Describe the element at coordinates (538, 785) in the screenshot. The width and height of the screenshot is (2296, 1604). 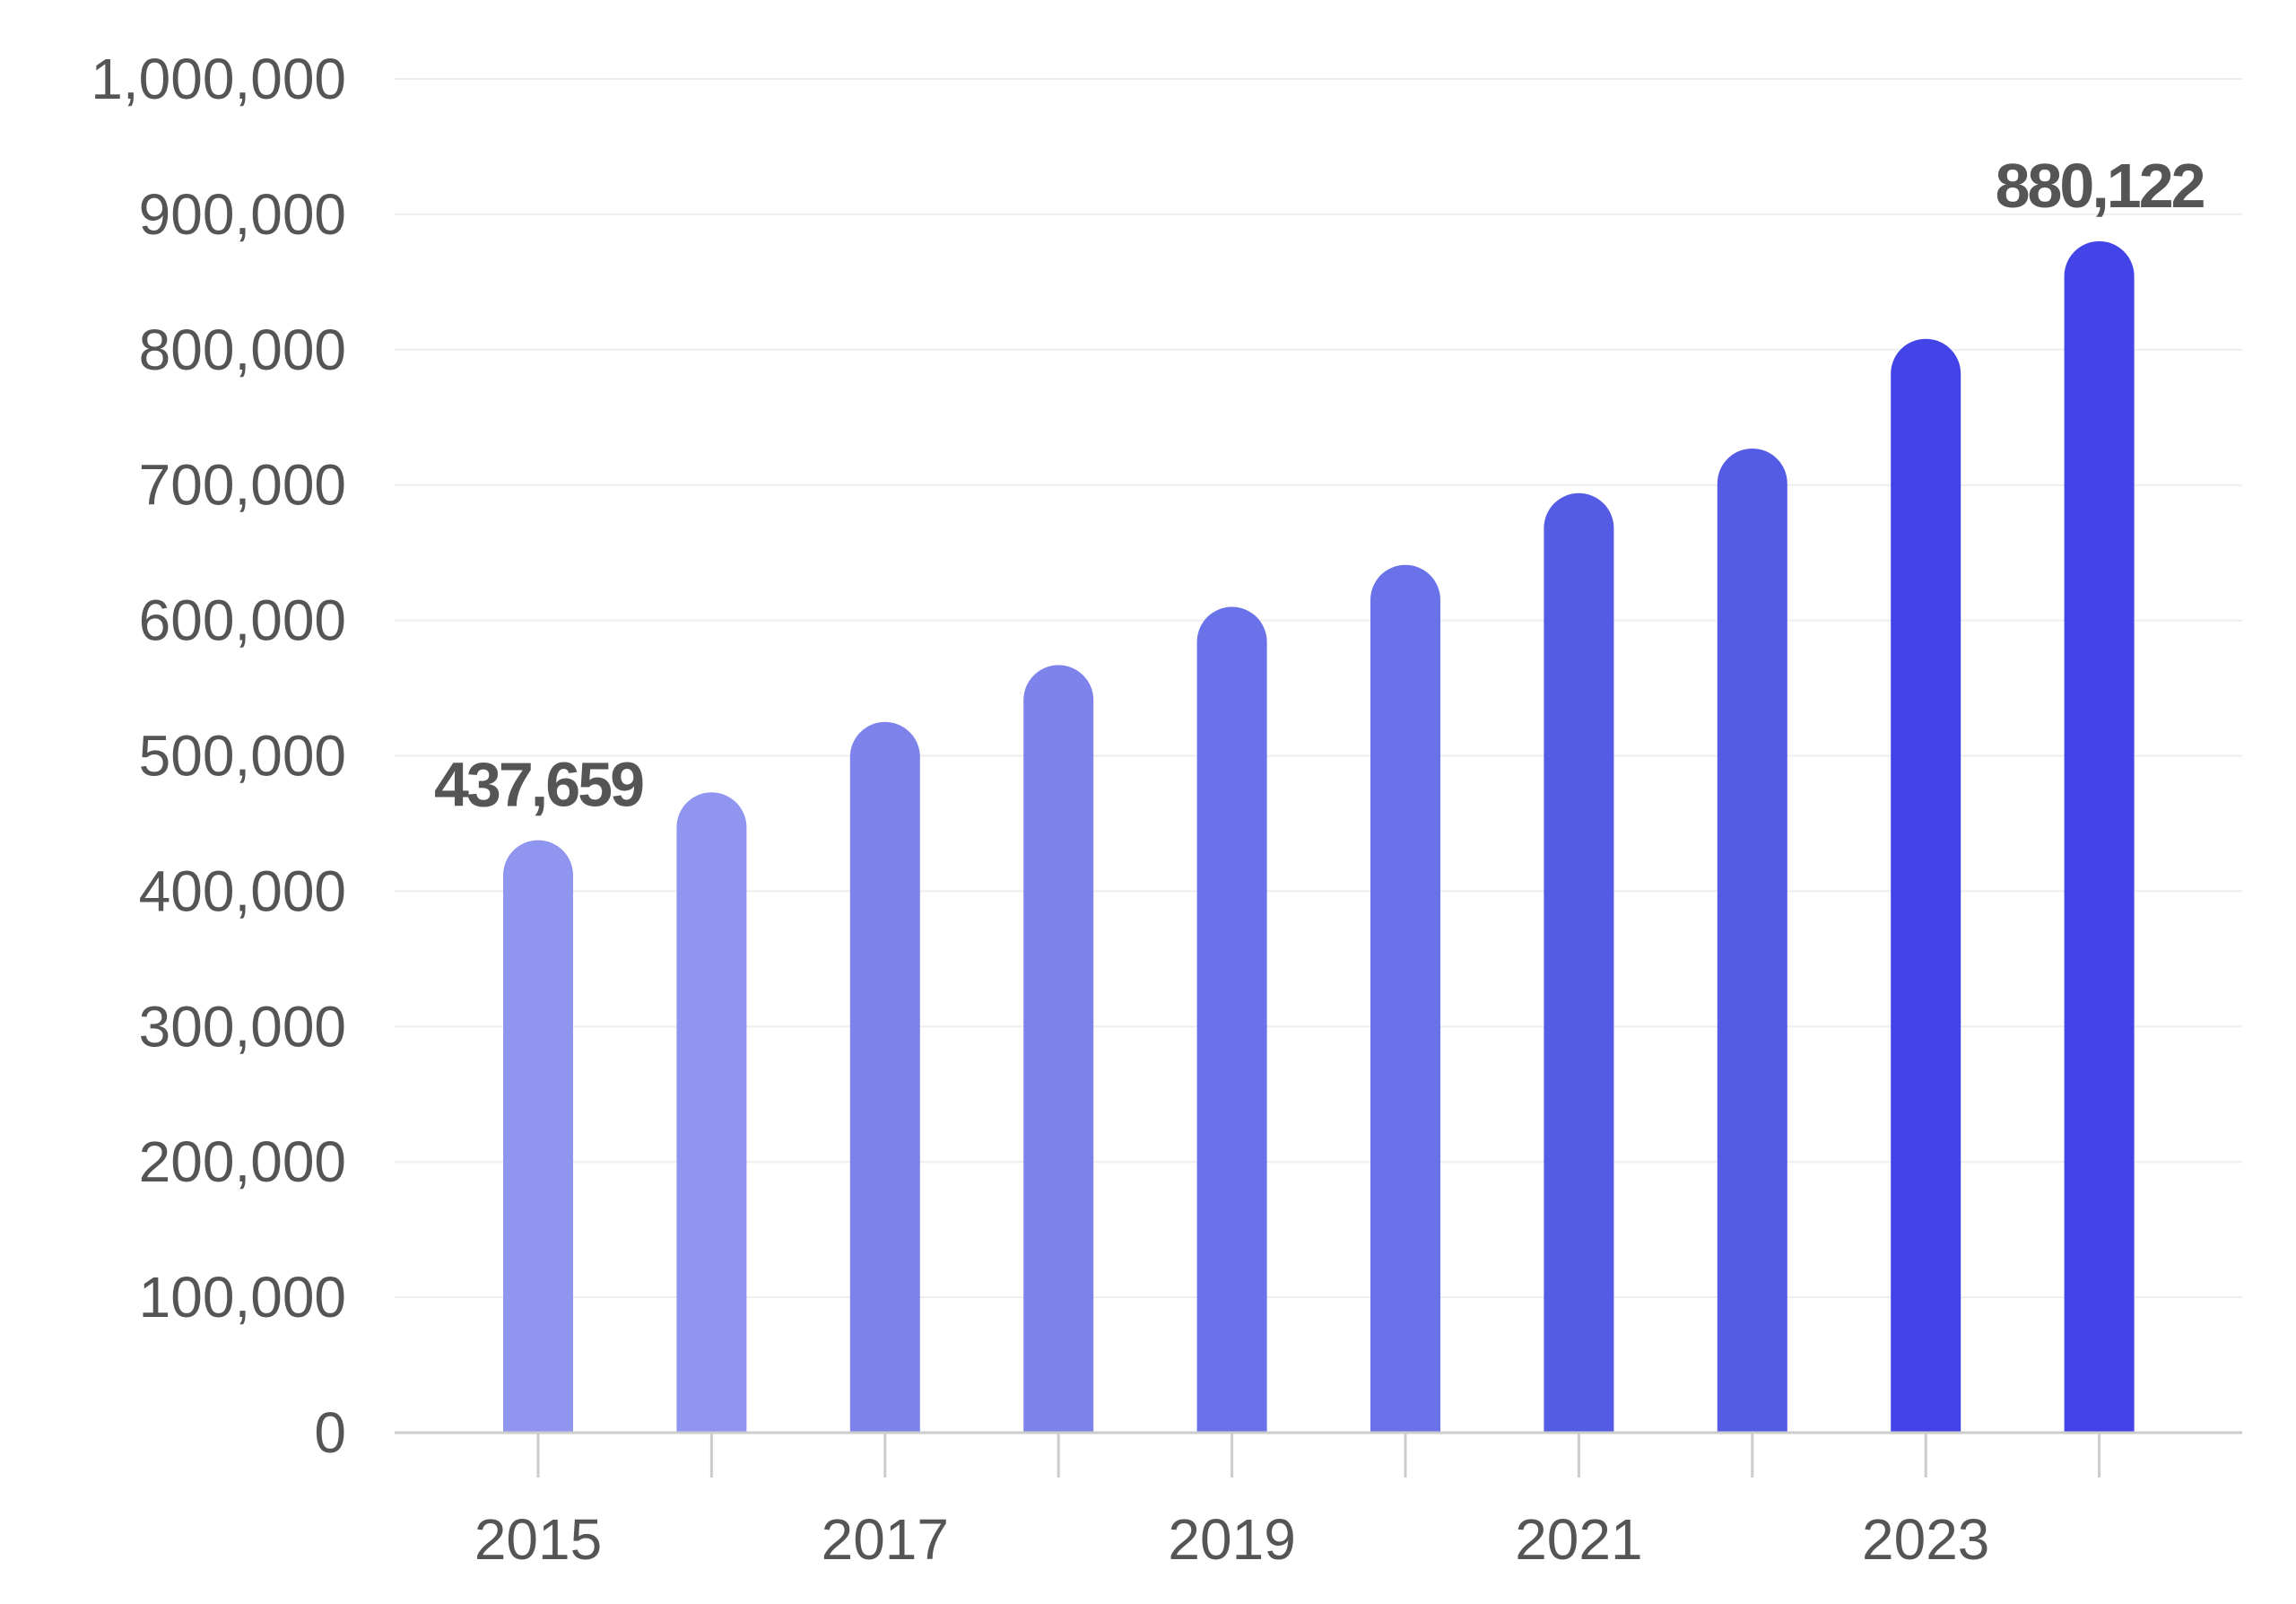
I see `data-label-2015: 437,659` at that location.